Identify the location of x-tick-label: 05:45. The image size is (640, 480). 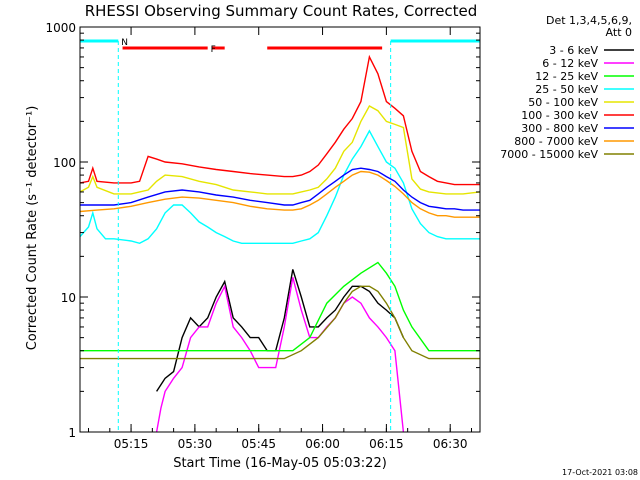
(258, 444).